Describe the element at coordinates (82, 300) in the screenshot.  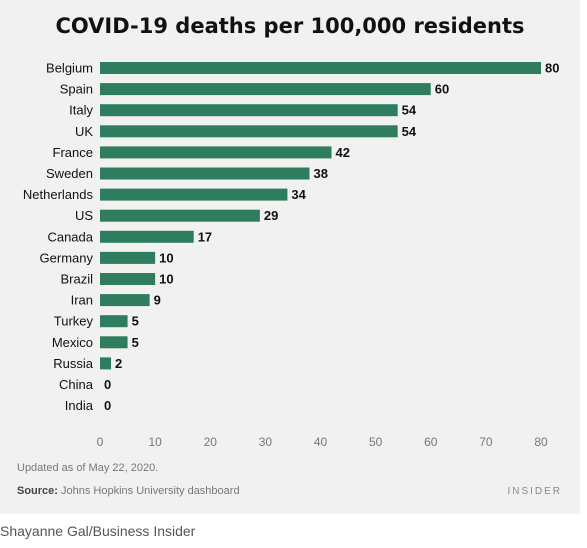
I see `category-label: Iran` at that location.